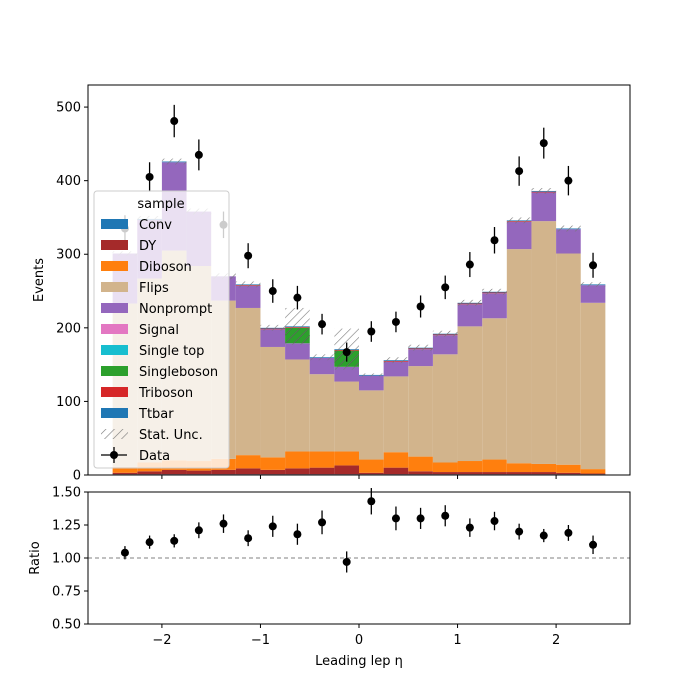 Image resolution: width=700 pixels, height=700 pixels. What do you see at coordinates (171, 435) in the screenshot?
I see `legend-label: Stat. Unc.` at bounding box center [171, 435].